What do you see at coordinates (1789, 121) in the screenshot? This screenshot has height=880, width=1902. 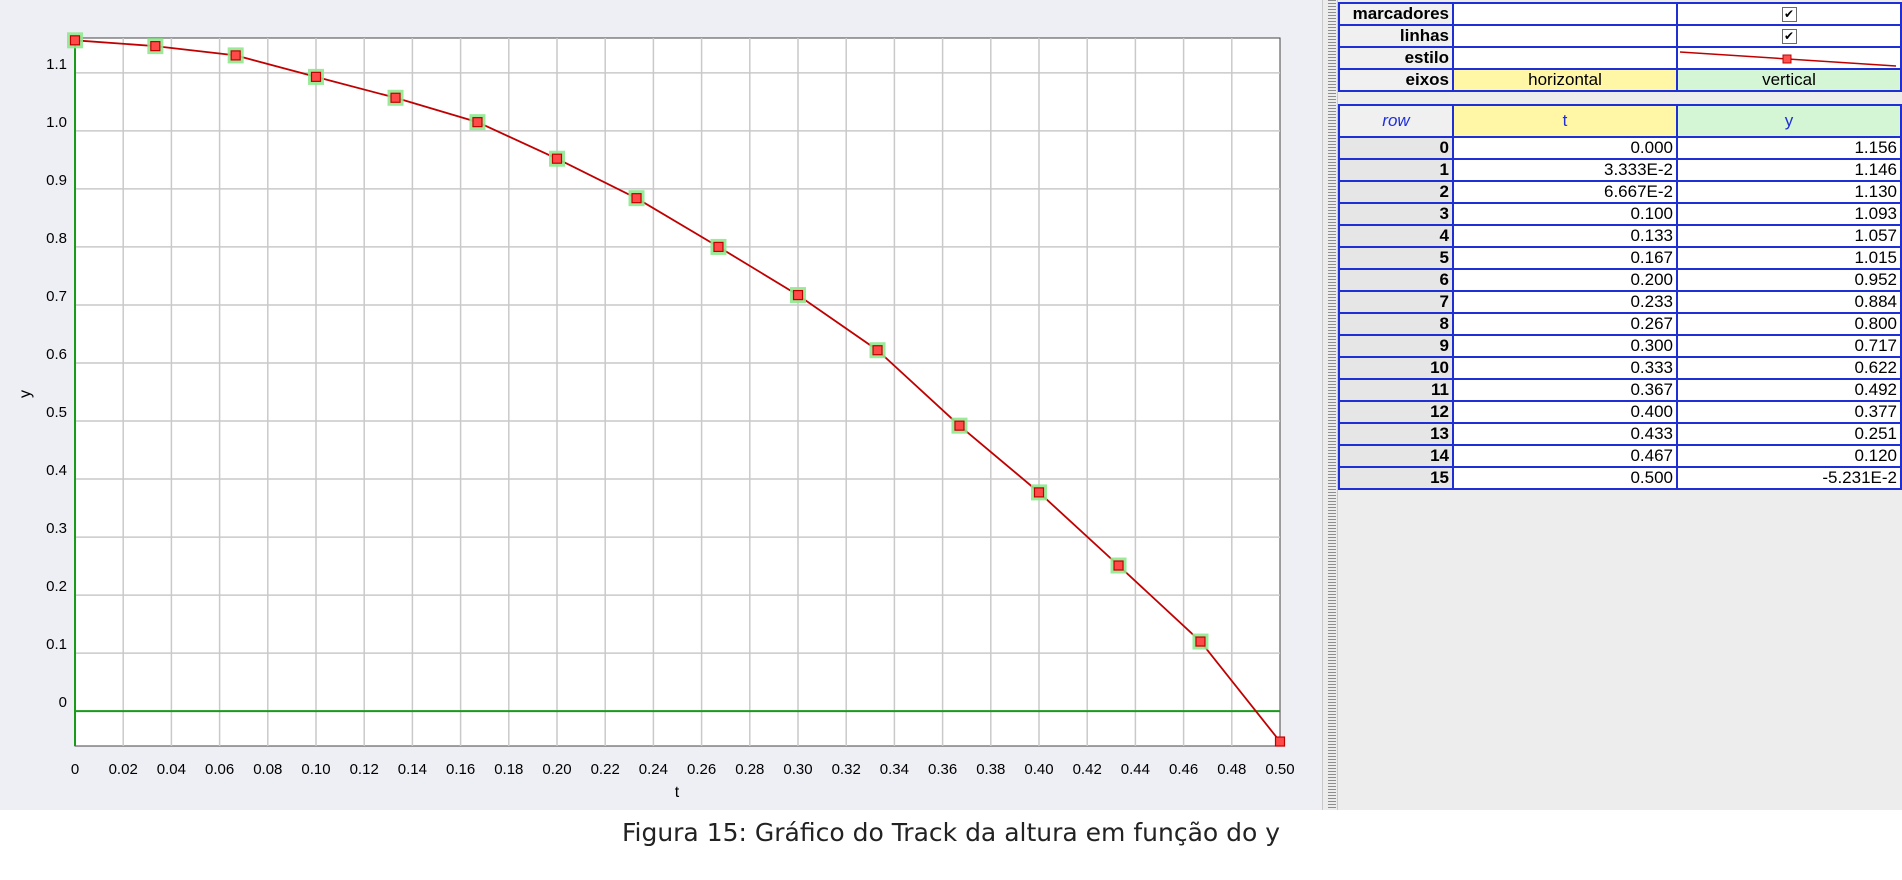 I see `column-header-y: y` at bounding box center [1789, 121].